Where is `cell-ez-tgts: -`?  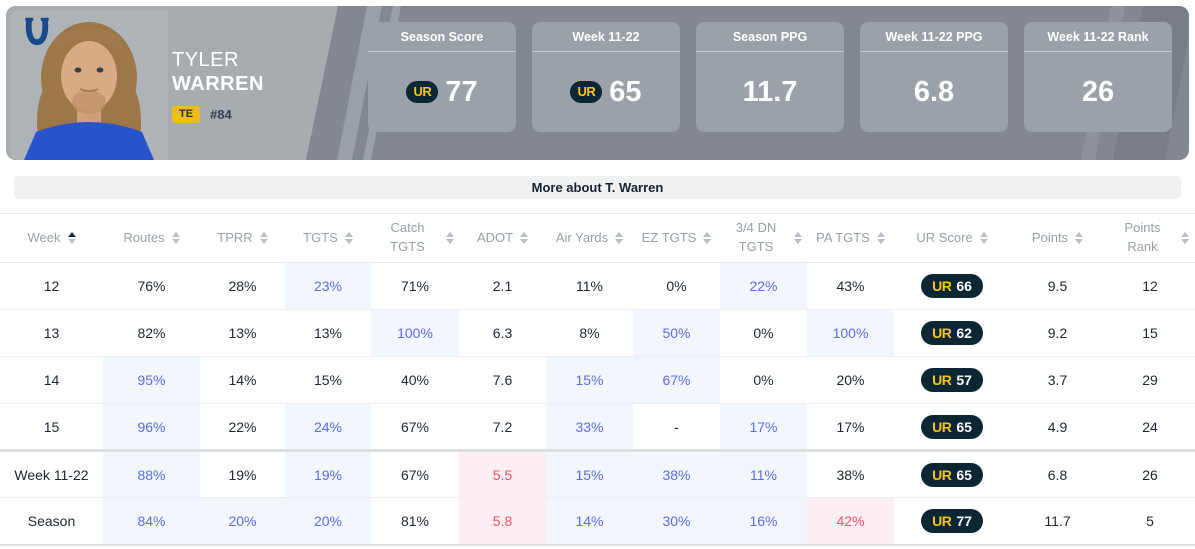 cell-ez-tgts: - is located at coordinates (676, 426).